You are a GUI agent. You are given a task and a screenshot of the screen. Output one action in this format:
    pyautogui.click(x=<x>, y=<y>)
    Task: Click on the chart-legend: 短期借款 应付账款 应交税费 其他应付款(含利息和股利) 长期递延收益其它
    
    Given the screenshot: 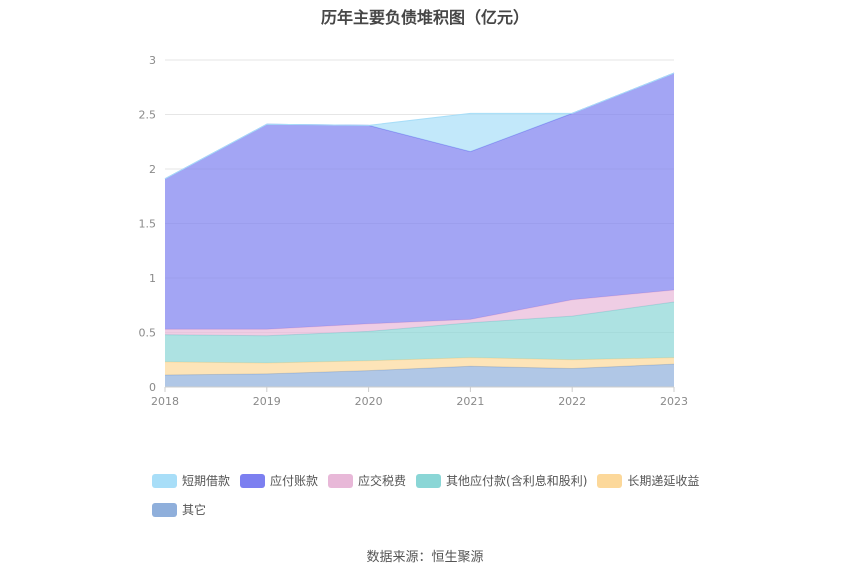 What is the action you would take?
    pyautogui.click(x=452, y=501)
    